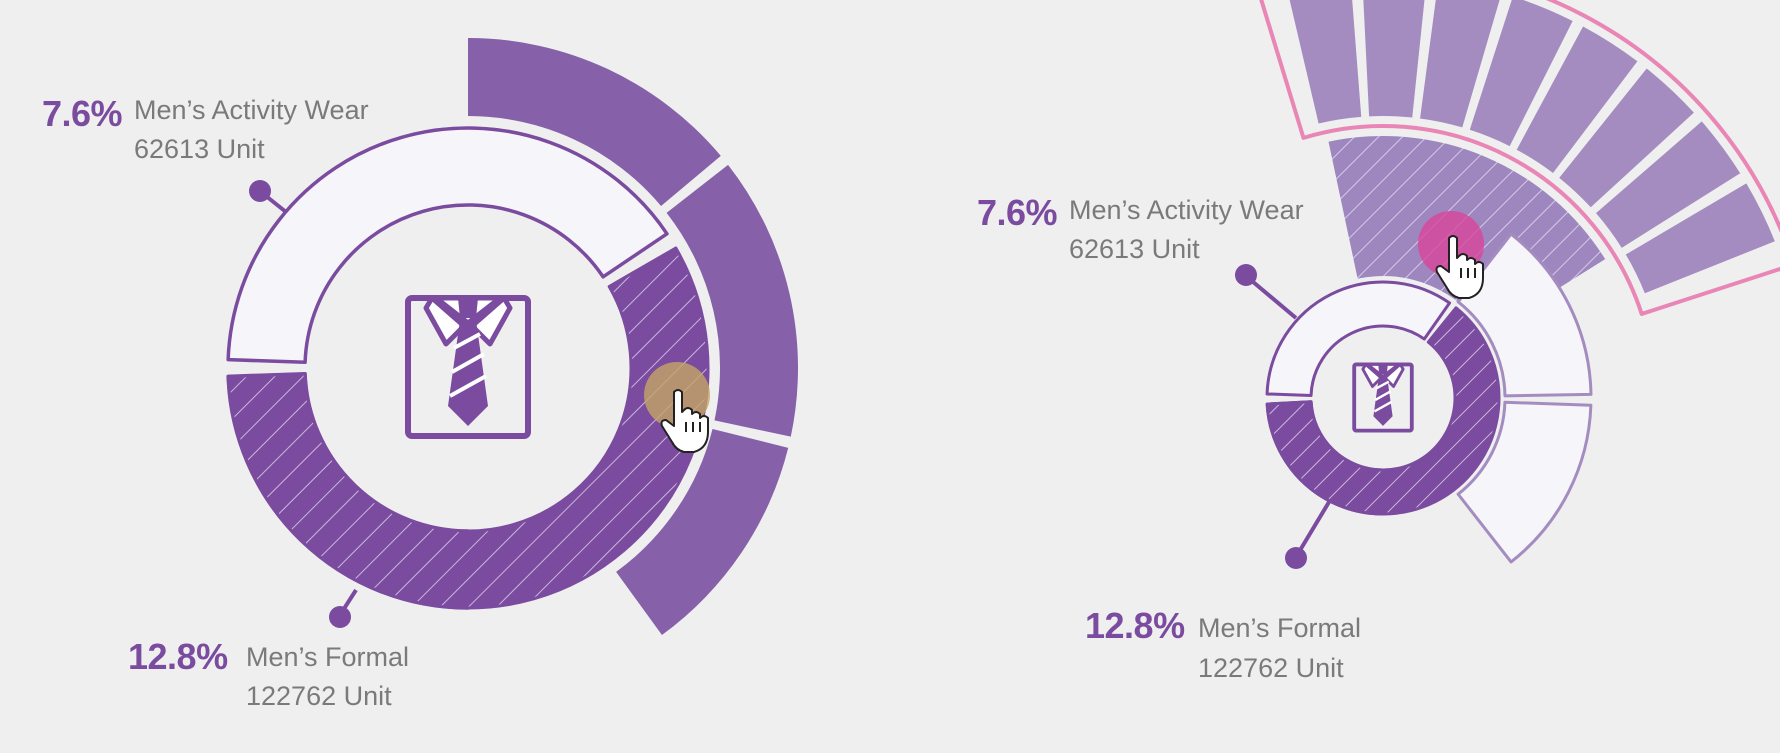  I want to click on leader-line-activity-right, so click(1266, 292).